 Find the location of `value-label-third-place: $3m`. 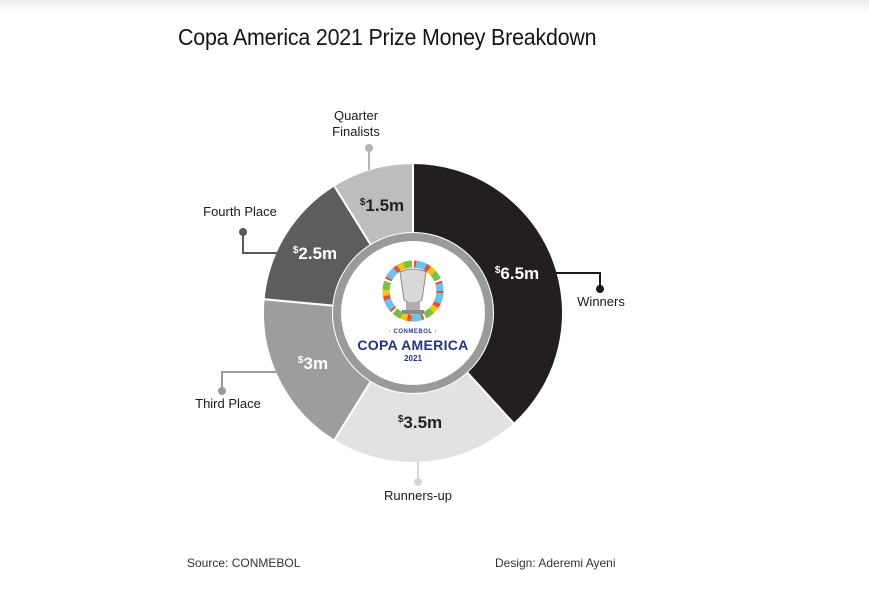

value-label-third-place: $3m is located at coordinates (313, 363).